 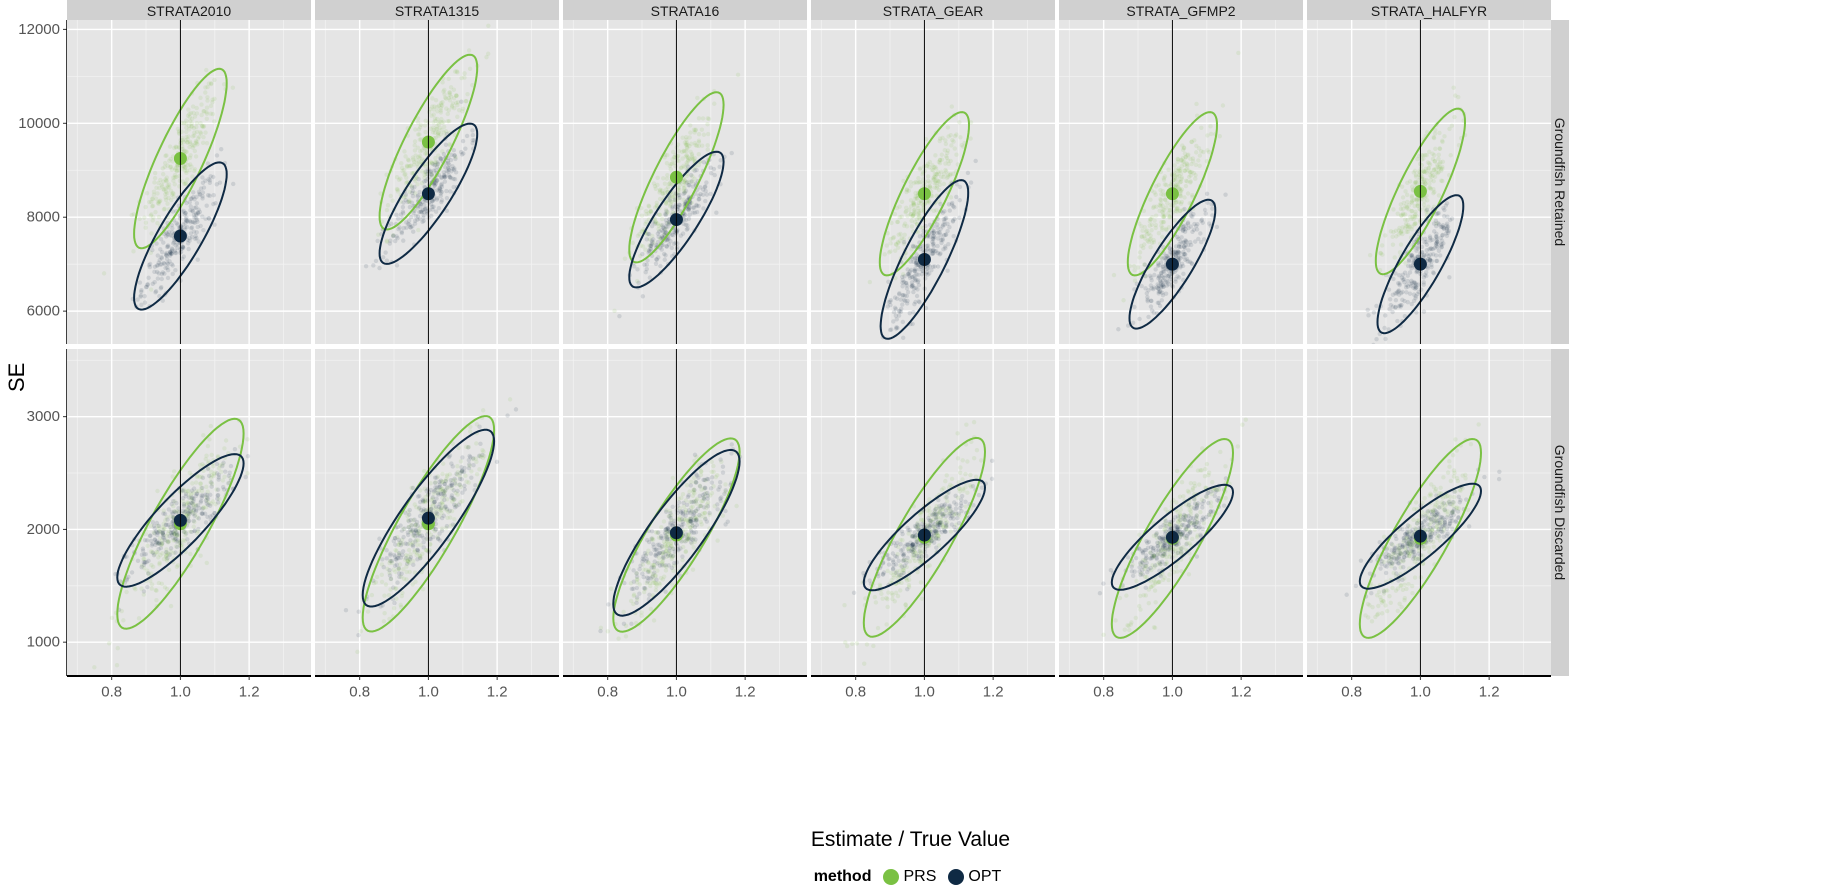 I want to click on y-tick-label-groundfish-discarded-2000: 2000, so click(x=43, y=529).